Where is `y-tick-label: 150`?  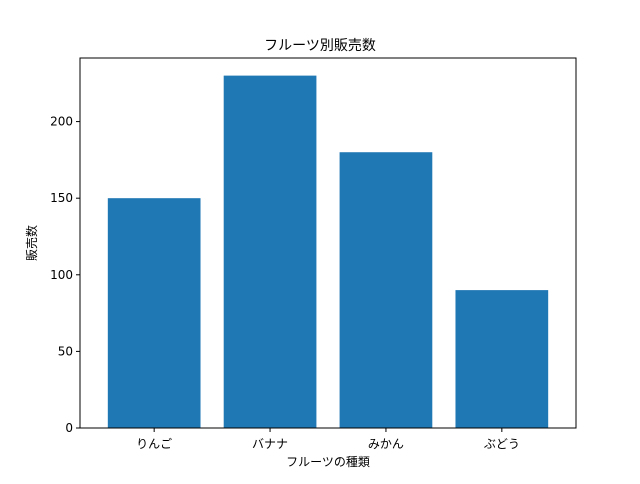
y-tick-label: 150 is located at coordinates (61, 198).